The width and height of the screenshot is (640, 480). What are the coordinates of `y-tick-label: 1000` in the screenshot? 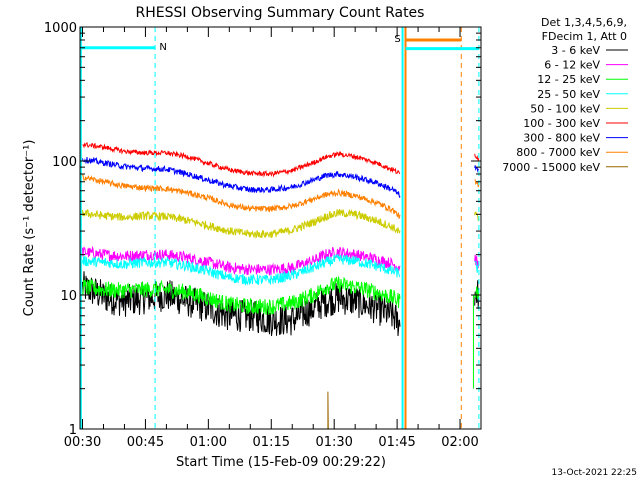 It's located at (60, 28).